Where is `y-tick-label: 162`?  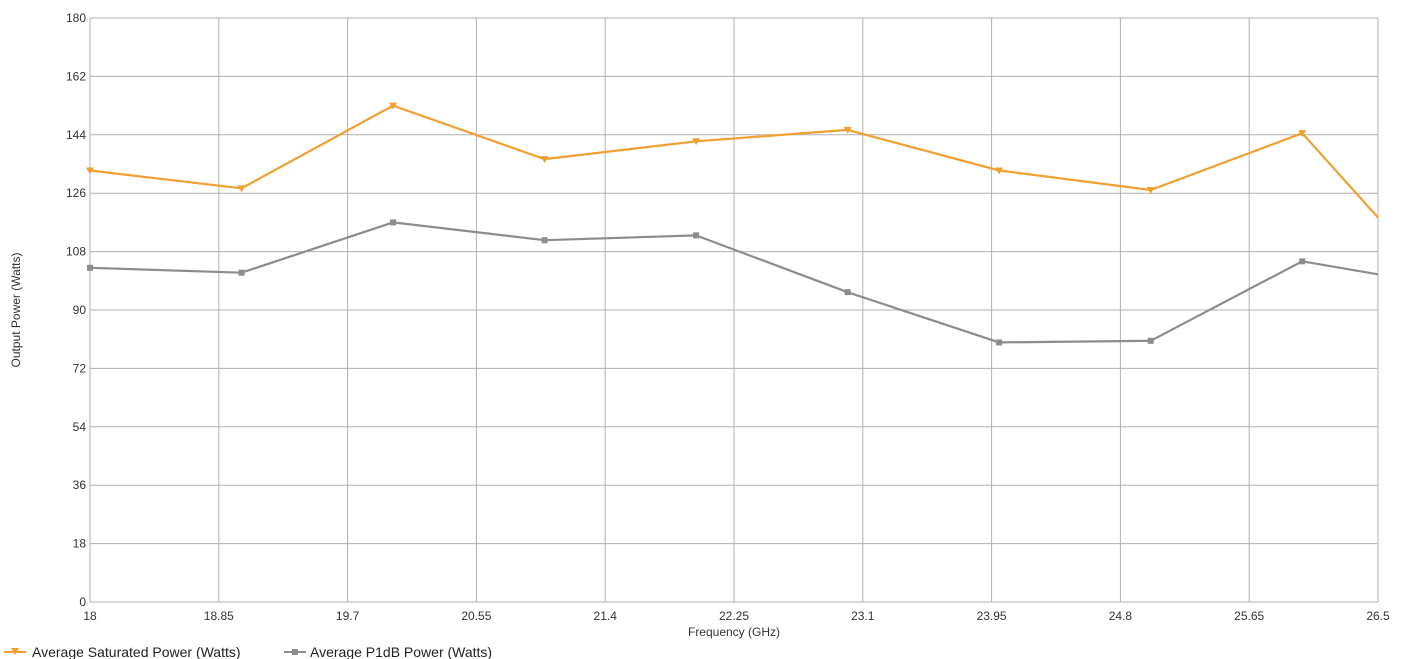
y-tick-label: 162 is located at coordinates (76, 76).